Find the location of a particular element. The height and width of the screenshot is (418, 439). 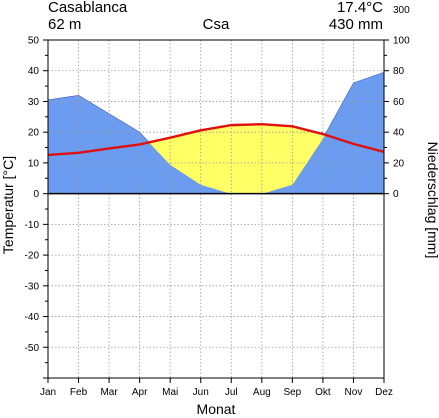

x-tick-label: Okt is located at coordinates (323, 392).